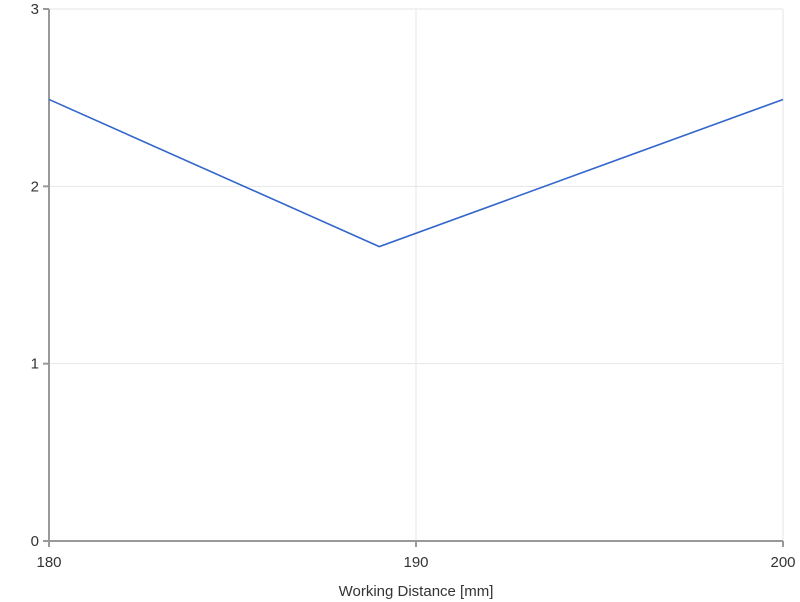 This screenshot has width=800, height=602. Describe the element at coordinates (35, 364) in the screenshot. I see `y-tick-label-1: 1` at that location.